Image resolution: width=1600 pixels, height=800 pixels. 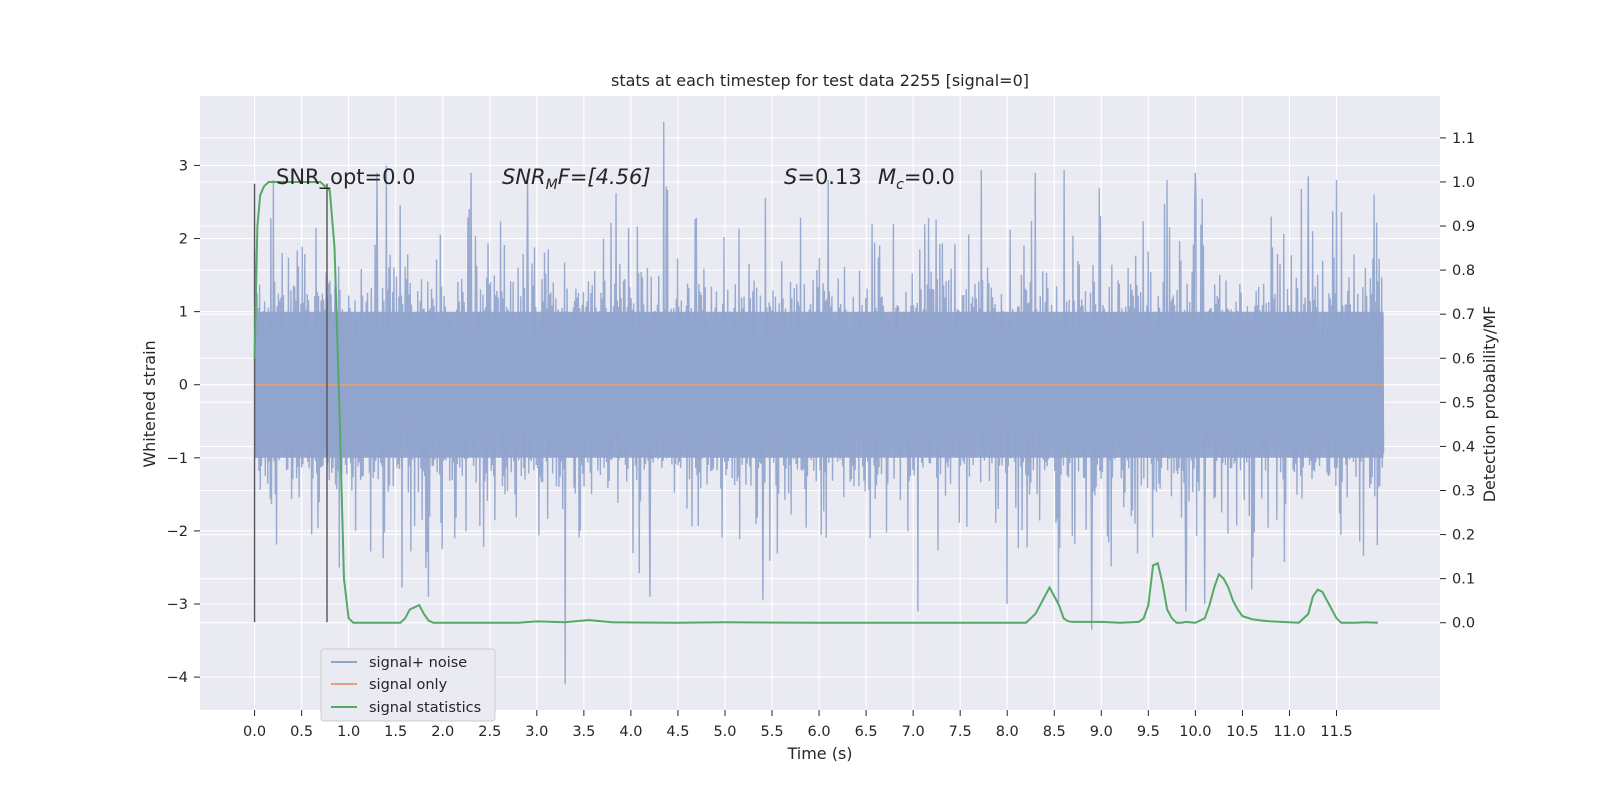 What do you see at coordinates (1463, 139) in the screenshot?
I see `y2-tick-label: 1.1` at bounding box center [1463, 139].